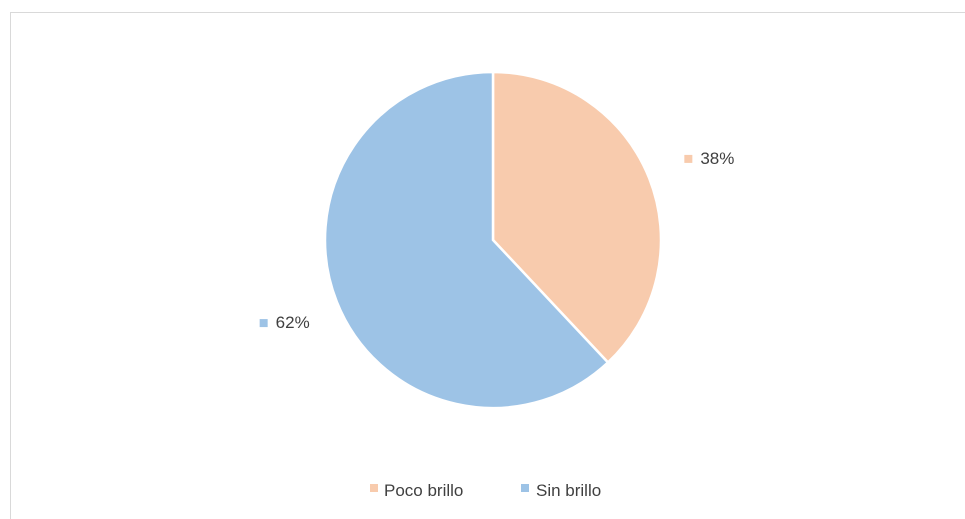 This screenshot has height=519, width=965. I want to click on legend: Poco brillo Sin brillo, so click(485, 490).